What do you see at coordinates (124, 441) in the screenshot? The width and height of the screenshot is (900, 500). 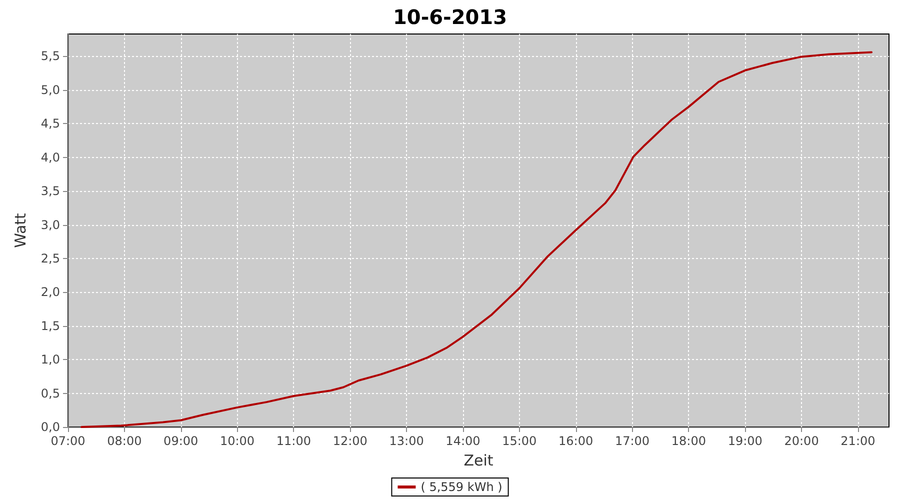 I see `x-tick-label: 08:00` at bounding box center [124, 441].